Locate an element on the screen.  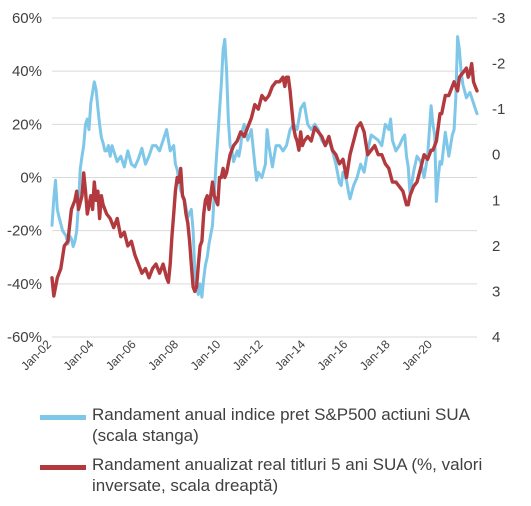
left-axis-ticks: 60% 40% 20% 0% -20% -40% -60% is located at coordinates (24, 178).